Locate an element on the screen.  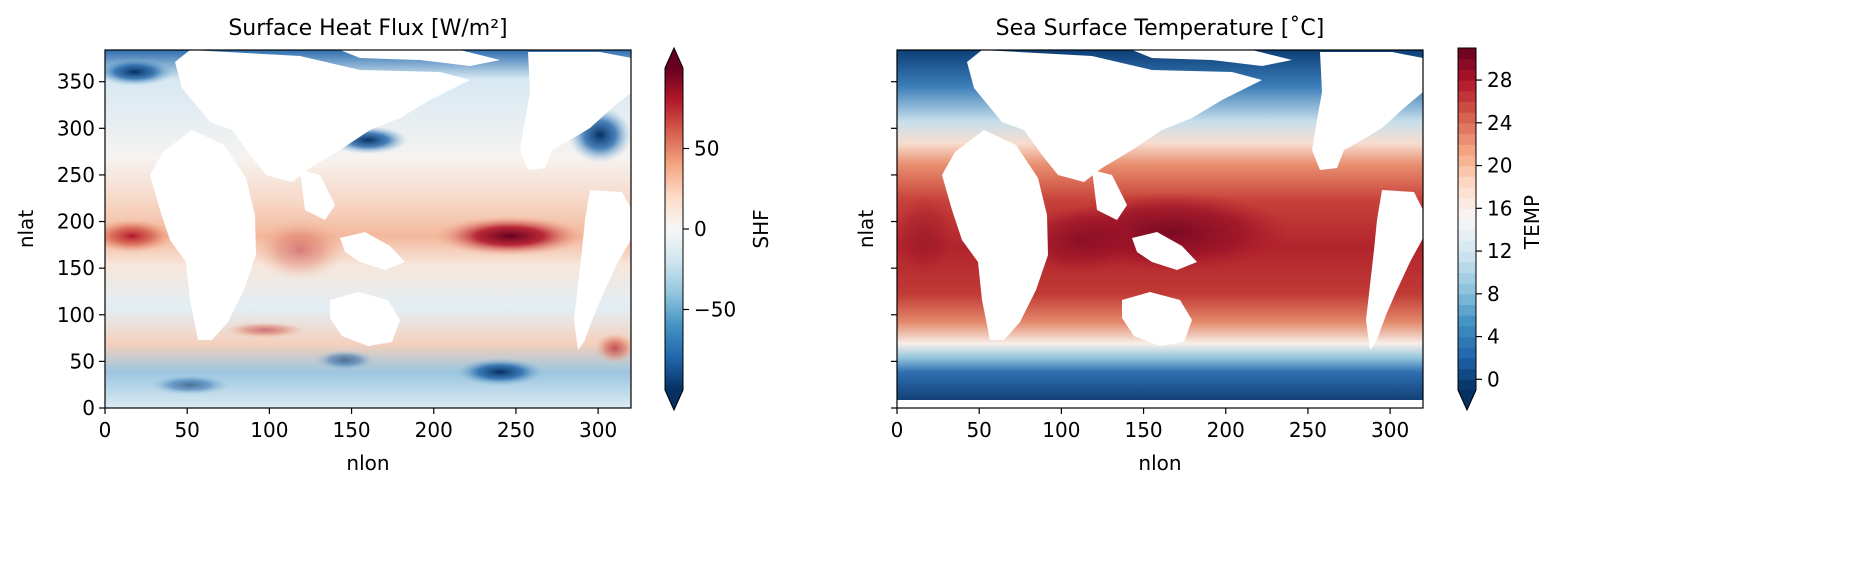
colorbar-body is located at coordinates (674, 229).